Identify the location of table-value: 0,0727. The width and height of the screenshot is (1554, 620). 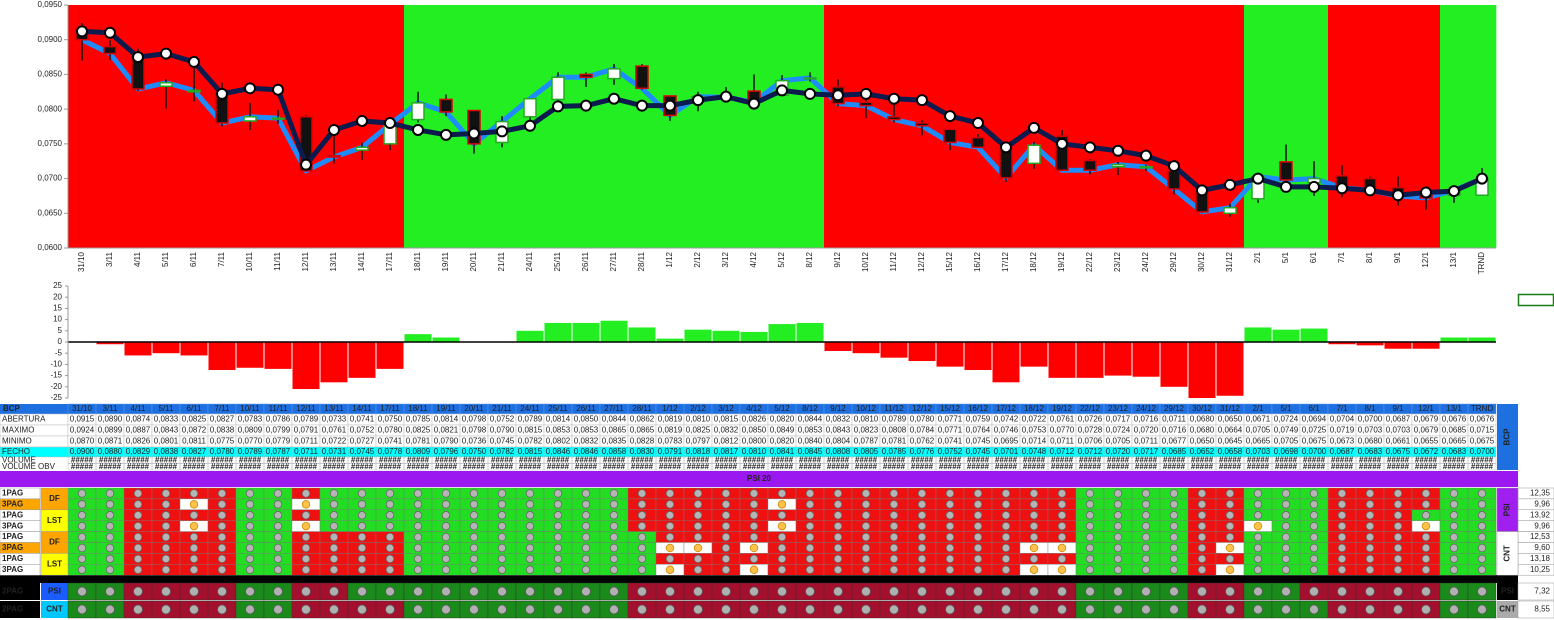
(362, 441).